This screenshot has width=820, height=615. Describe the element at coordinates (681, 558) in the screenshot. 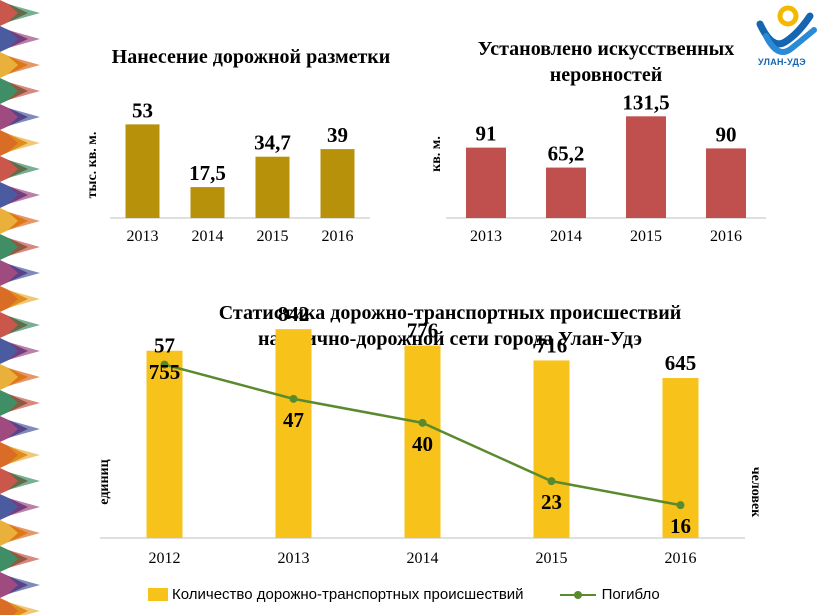

I see `chart3-tick-label-2016: 2016` at that location.